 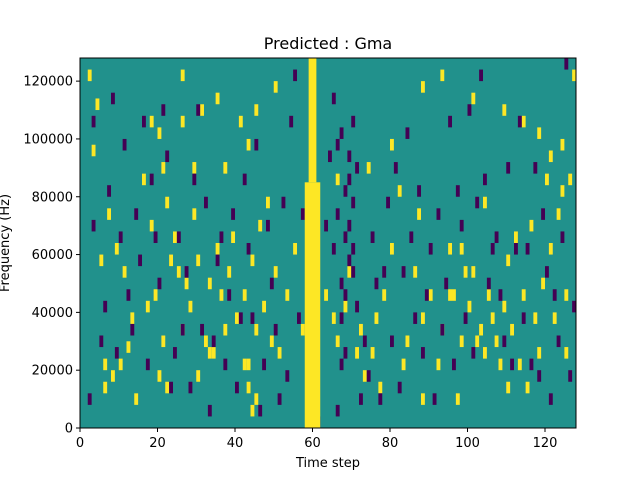 What do you see at coordinates (312, 443) in the screenshot?
I see `x-tick-label: 60` at bounding box center [312, 443].